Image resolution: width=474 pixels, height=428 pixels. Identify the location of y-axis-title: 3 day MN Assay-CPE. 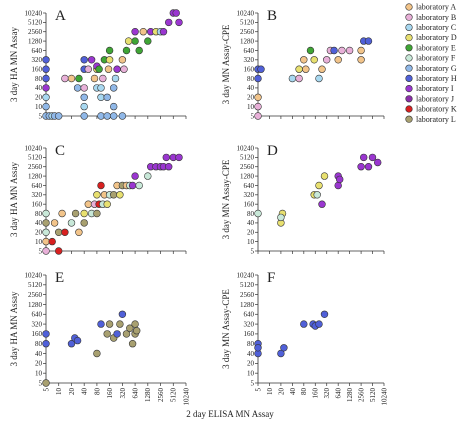
(226, 329).